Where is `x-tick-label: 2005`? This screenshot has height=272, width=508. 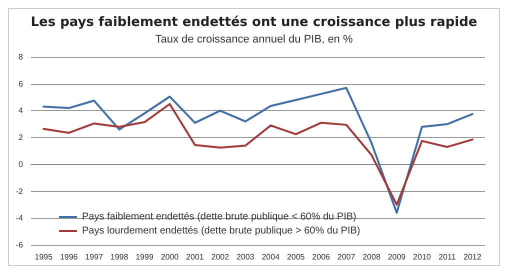 x-tick-label: 2005 is located at coordinates (296, 257).